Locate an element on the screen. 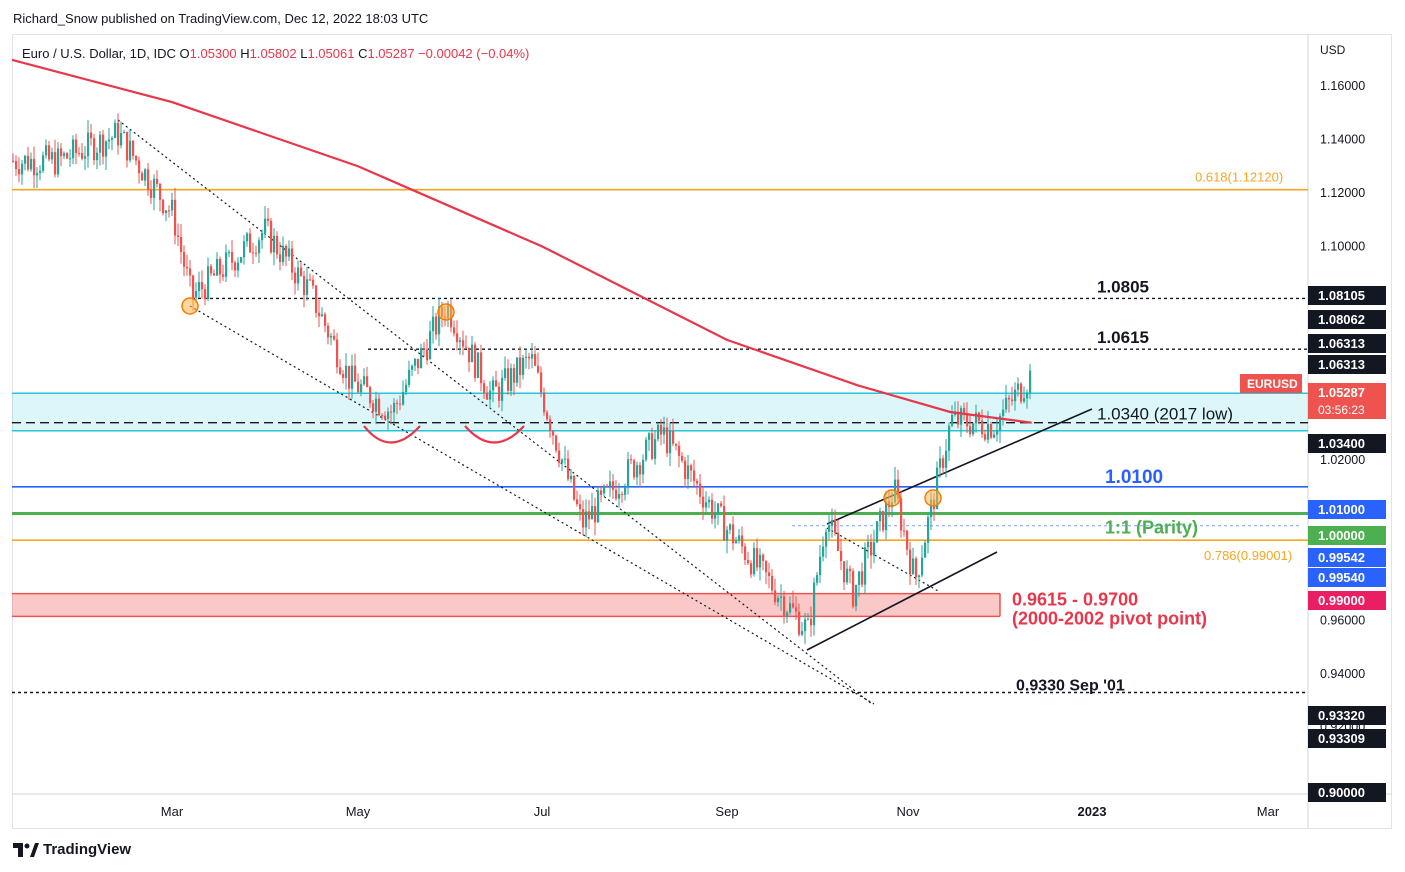 The width and height of the screenshot is (1405, 872). price-badge-label: 1.03400 is located at coordinates (1341, 443).